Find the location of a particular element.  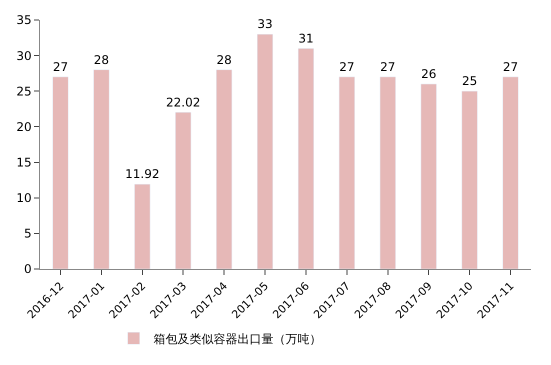

y-tick-label: 35 is located at coordinates (24, 20).